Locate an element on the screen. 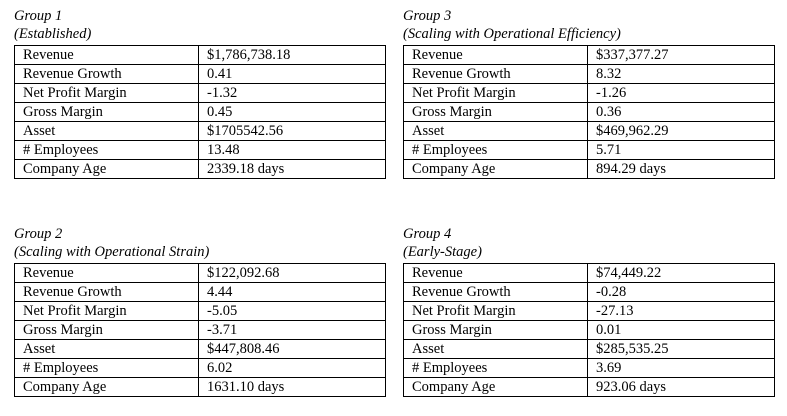  table-row: Revenue Growth 0.41 is located at coordinates (200, 74).